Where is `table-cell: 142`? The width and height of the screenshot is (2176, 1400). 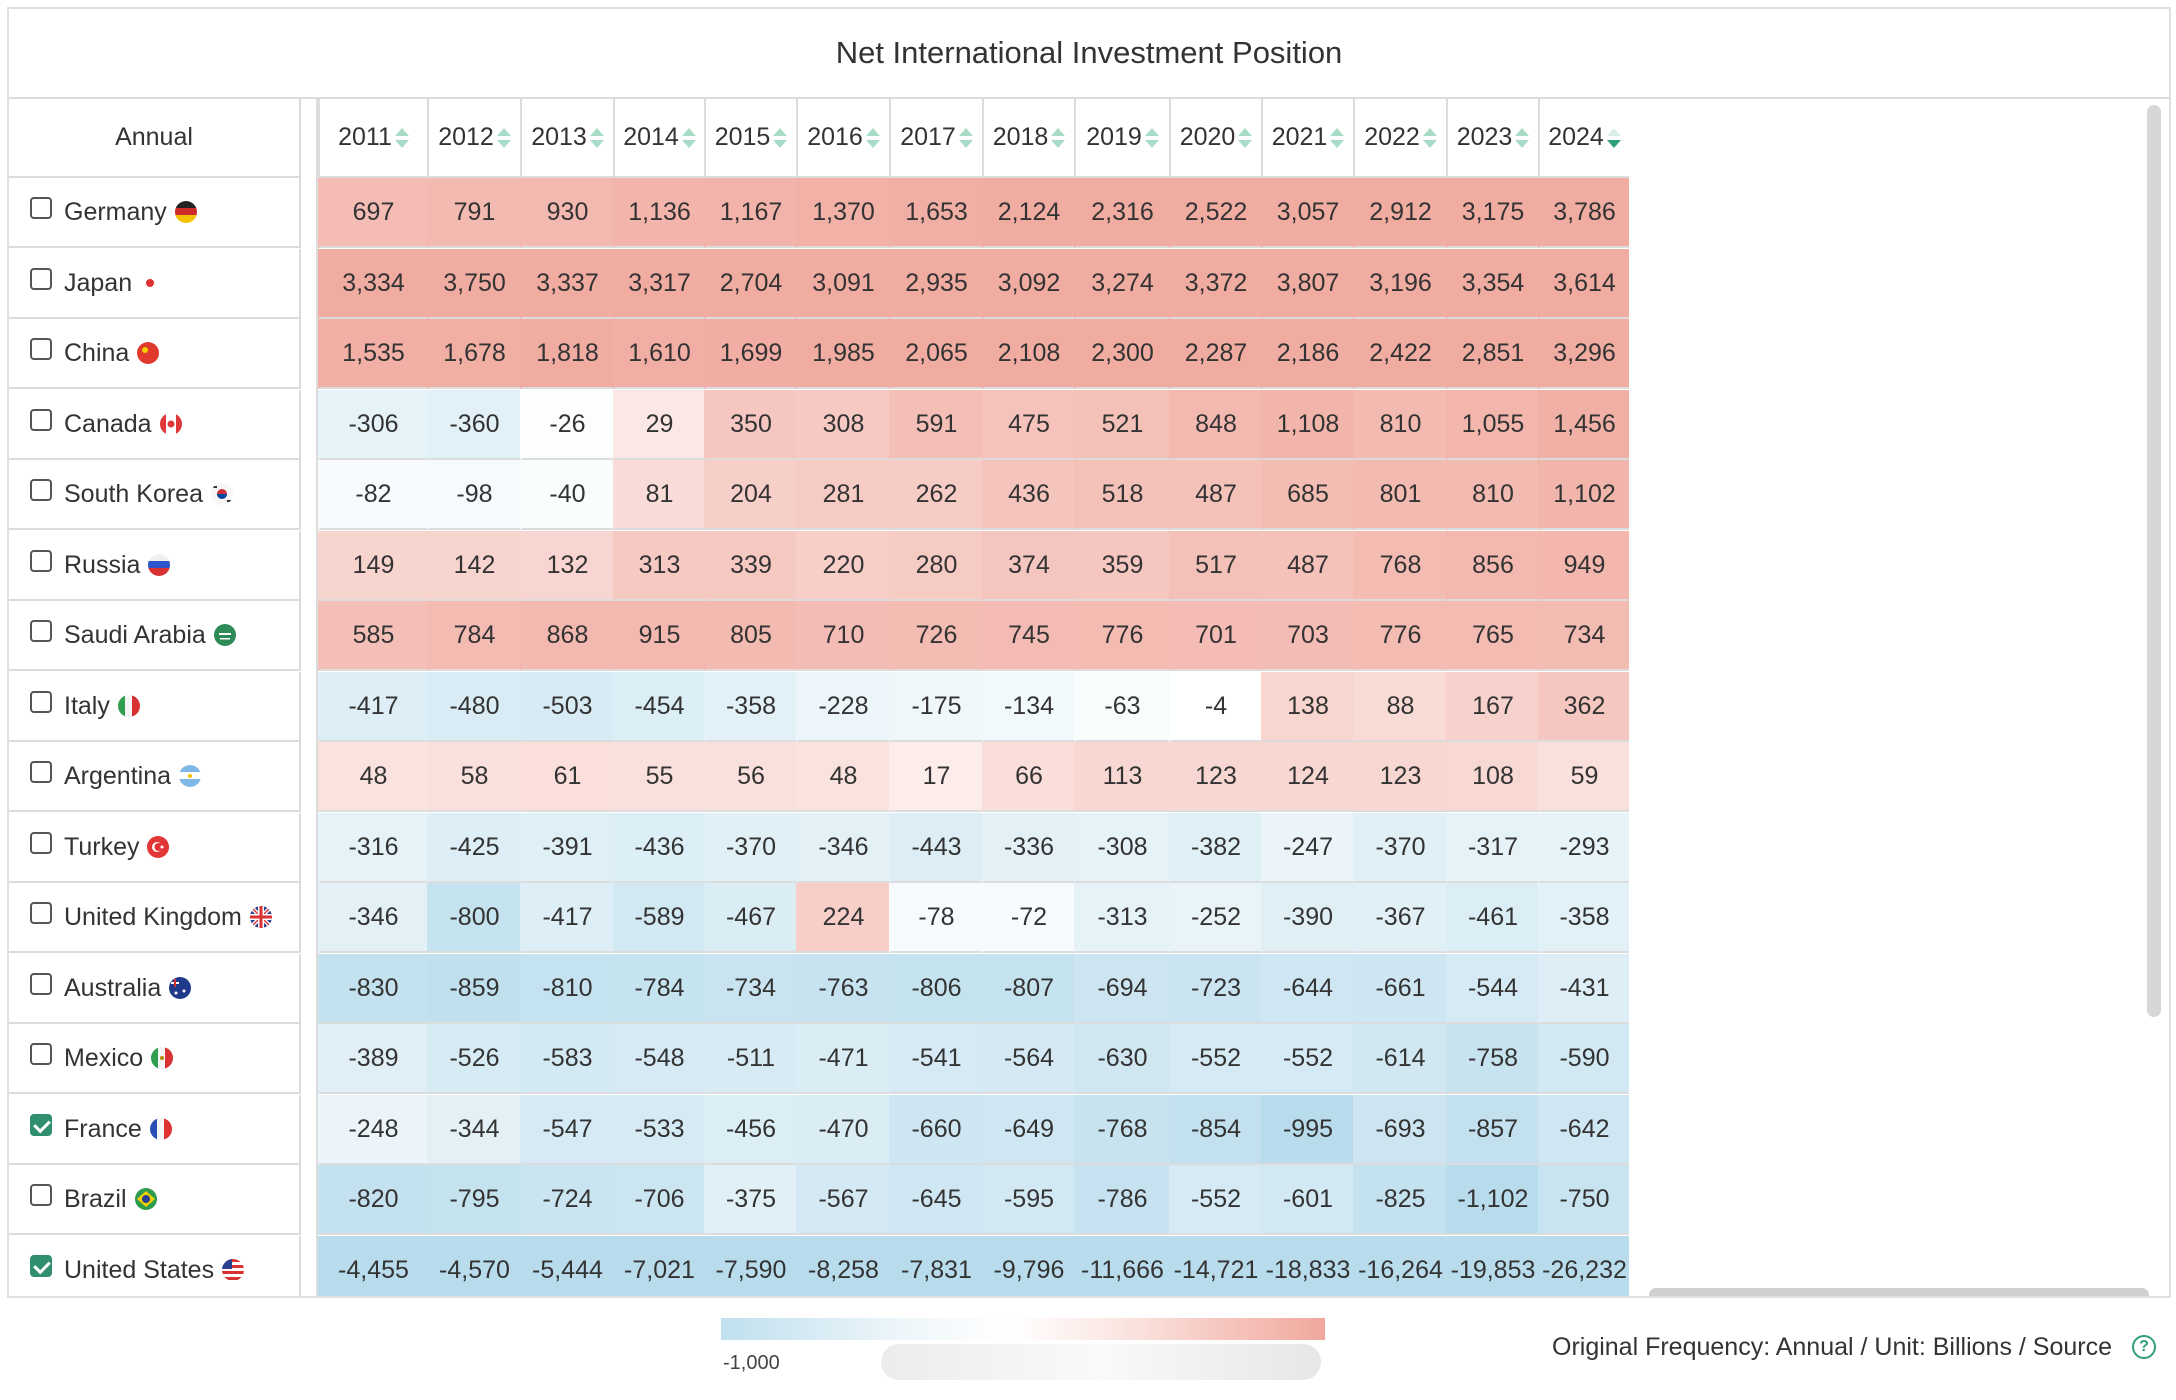 table-cell: 142 is located at coordinates (473, 566).